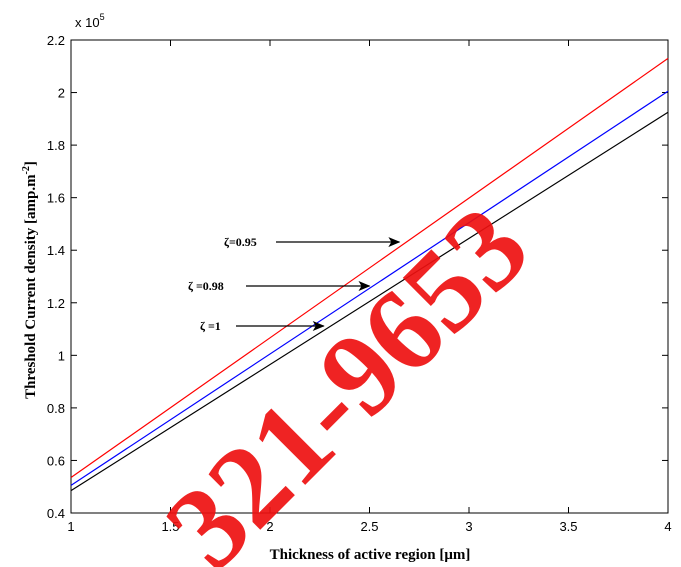 The image size is (681, 567). What do you see at coordinates (61, 93) in the screenshot?
I see `y-tick-label: 2` at bounding box center [61, 93].